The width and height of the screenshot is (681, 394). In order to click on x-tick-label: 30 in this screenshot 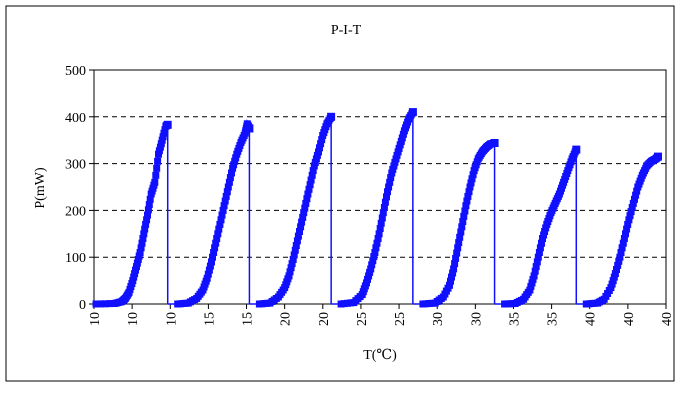, I will do `click(438, 319)`.